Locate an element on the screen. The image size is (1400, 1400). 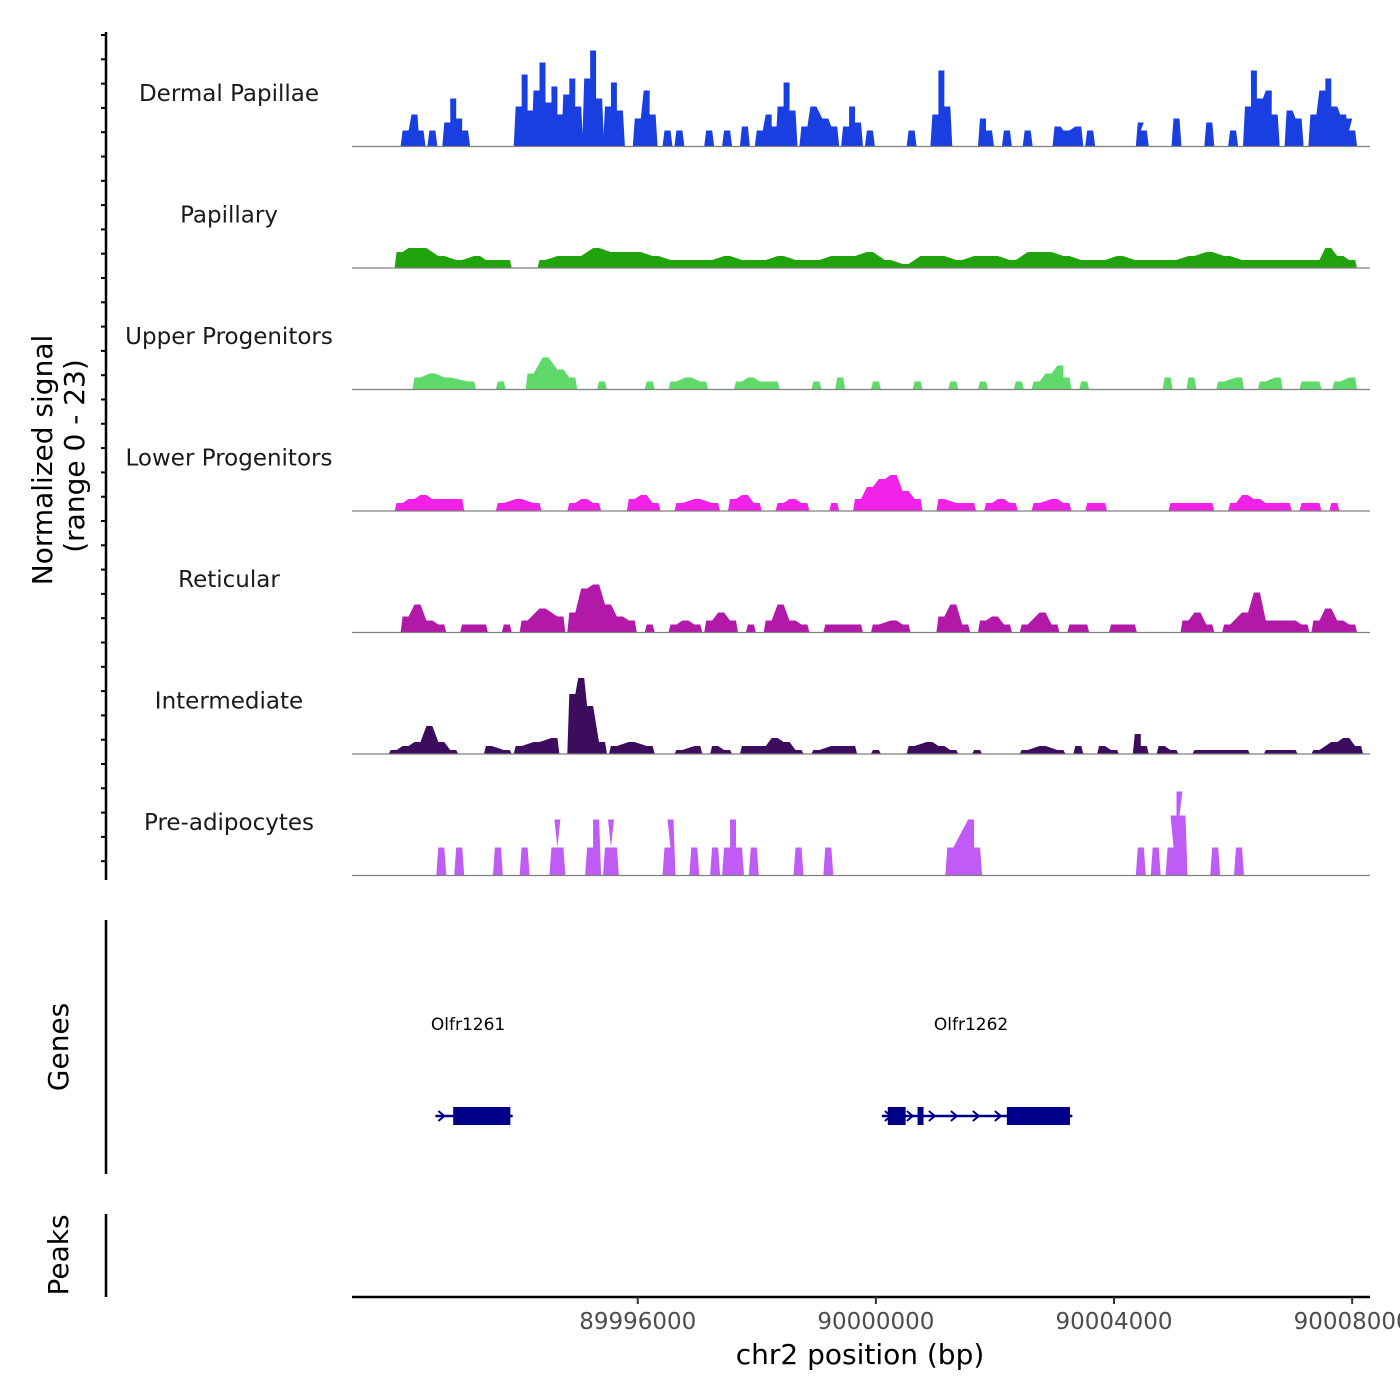
x-axis-title: chr2 position (bp) is located at coordinates (860, 1354).